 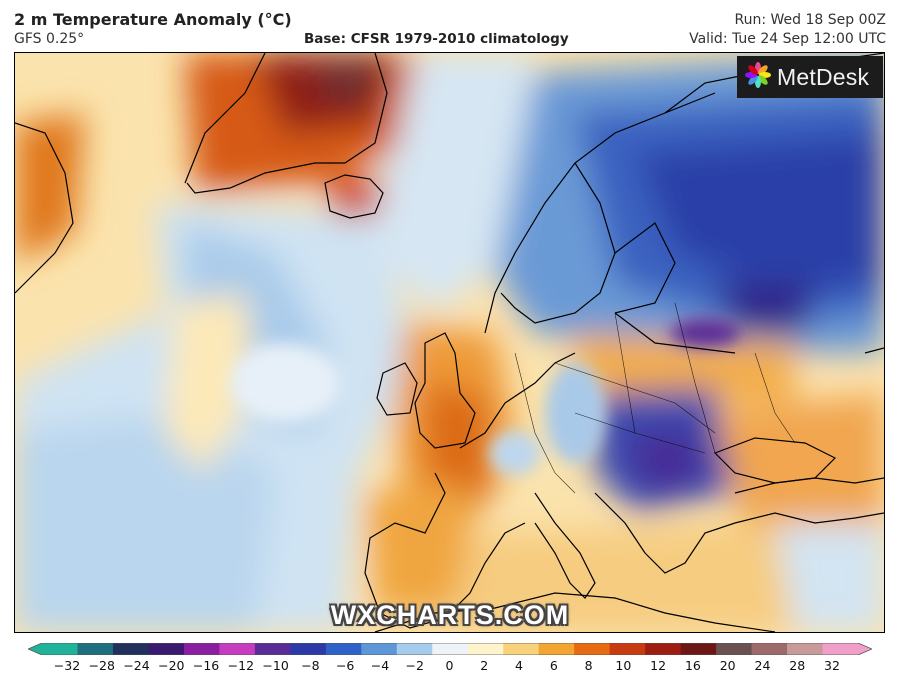 I want to click on chart-title: 2 m Temperature Anomaly (°C), so click(x=153, y=19).